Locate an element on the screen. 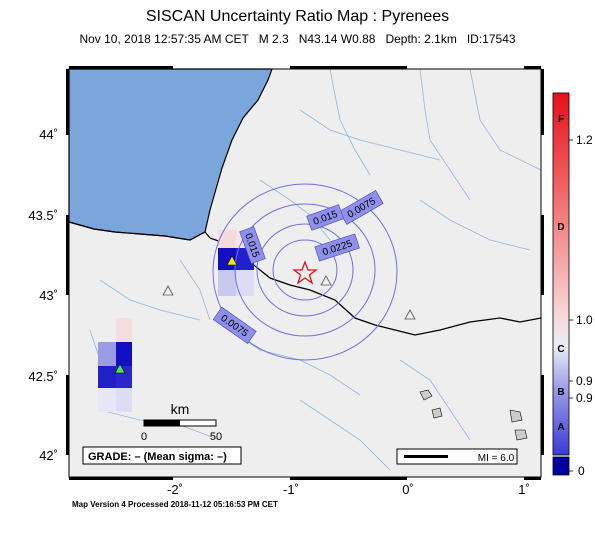 Image resolution: width=595 pixels, height=544 pixels. scale-max: 50 is located at coordinates (216, 437).